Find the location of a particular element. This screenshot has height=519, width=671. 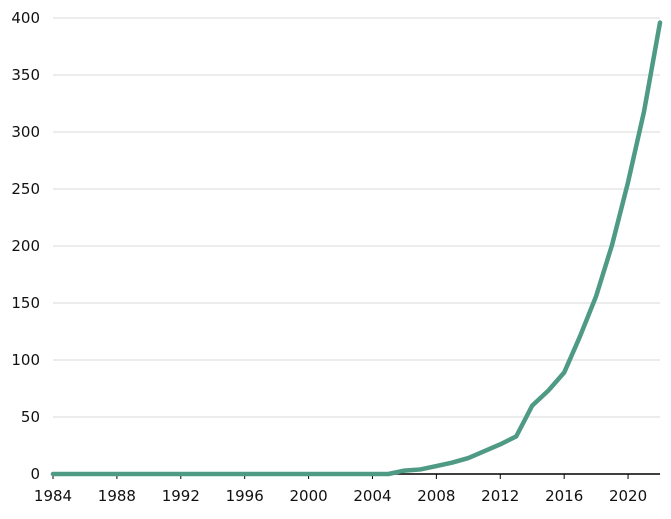

x-tick-label: 2016 is located at coordinates (564, 496).